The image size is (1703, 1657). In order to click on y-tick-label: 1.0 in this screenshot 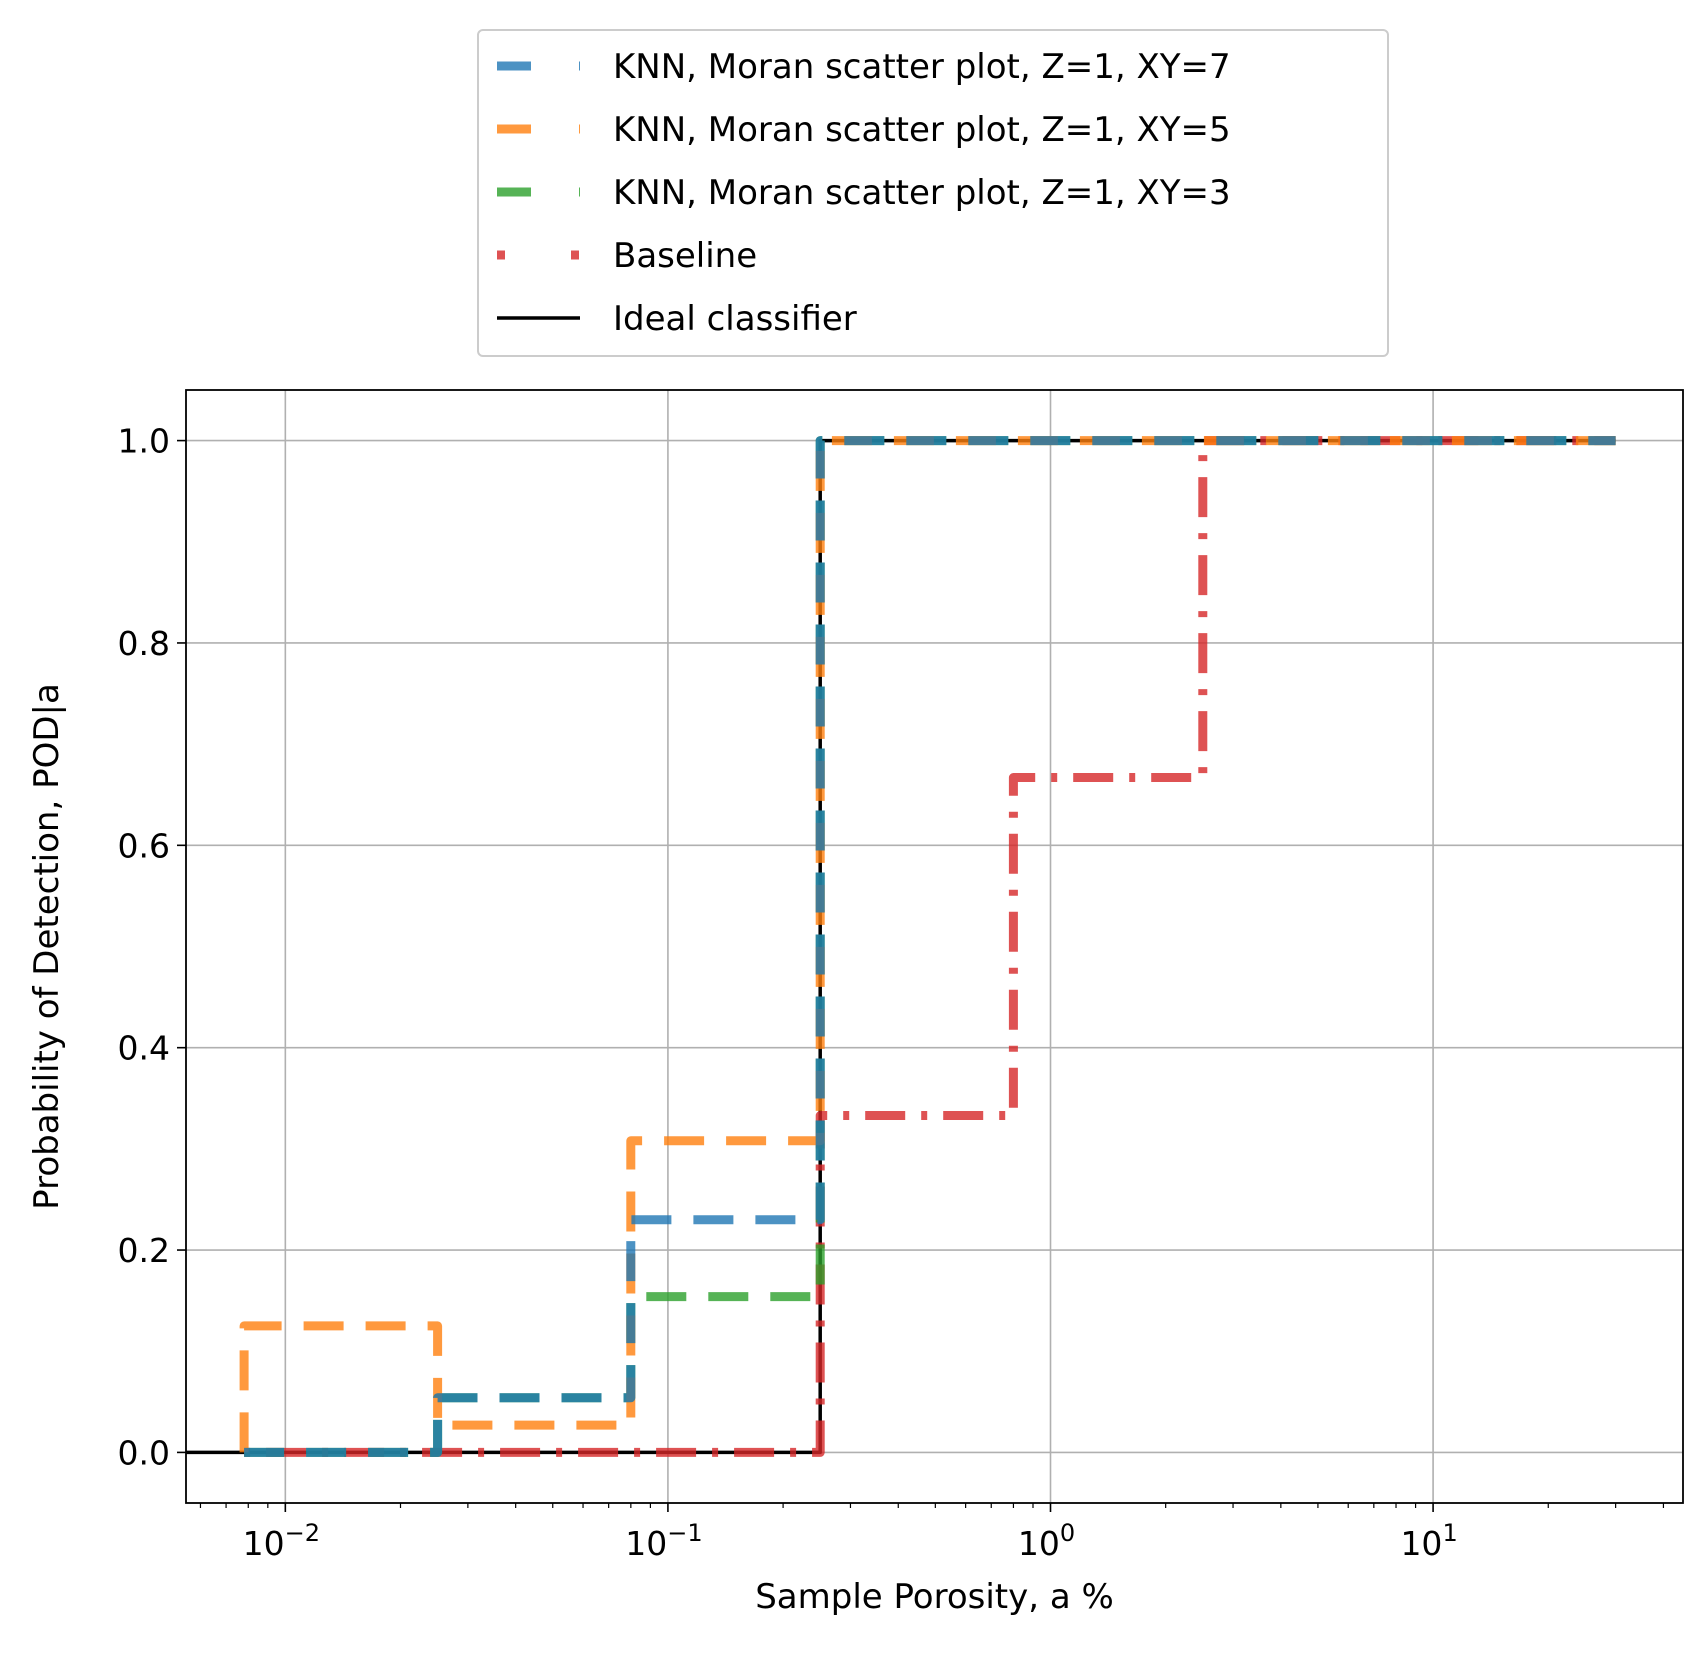, I will do `click(144, 441)`.